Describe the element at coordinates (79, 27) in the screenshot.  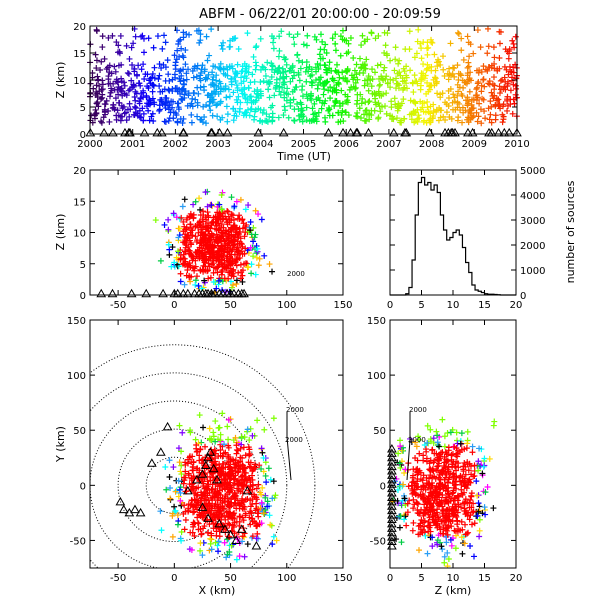
I see `time-y-tick-label: 20` at that location.